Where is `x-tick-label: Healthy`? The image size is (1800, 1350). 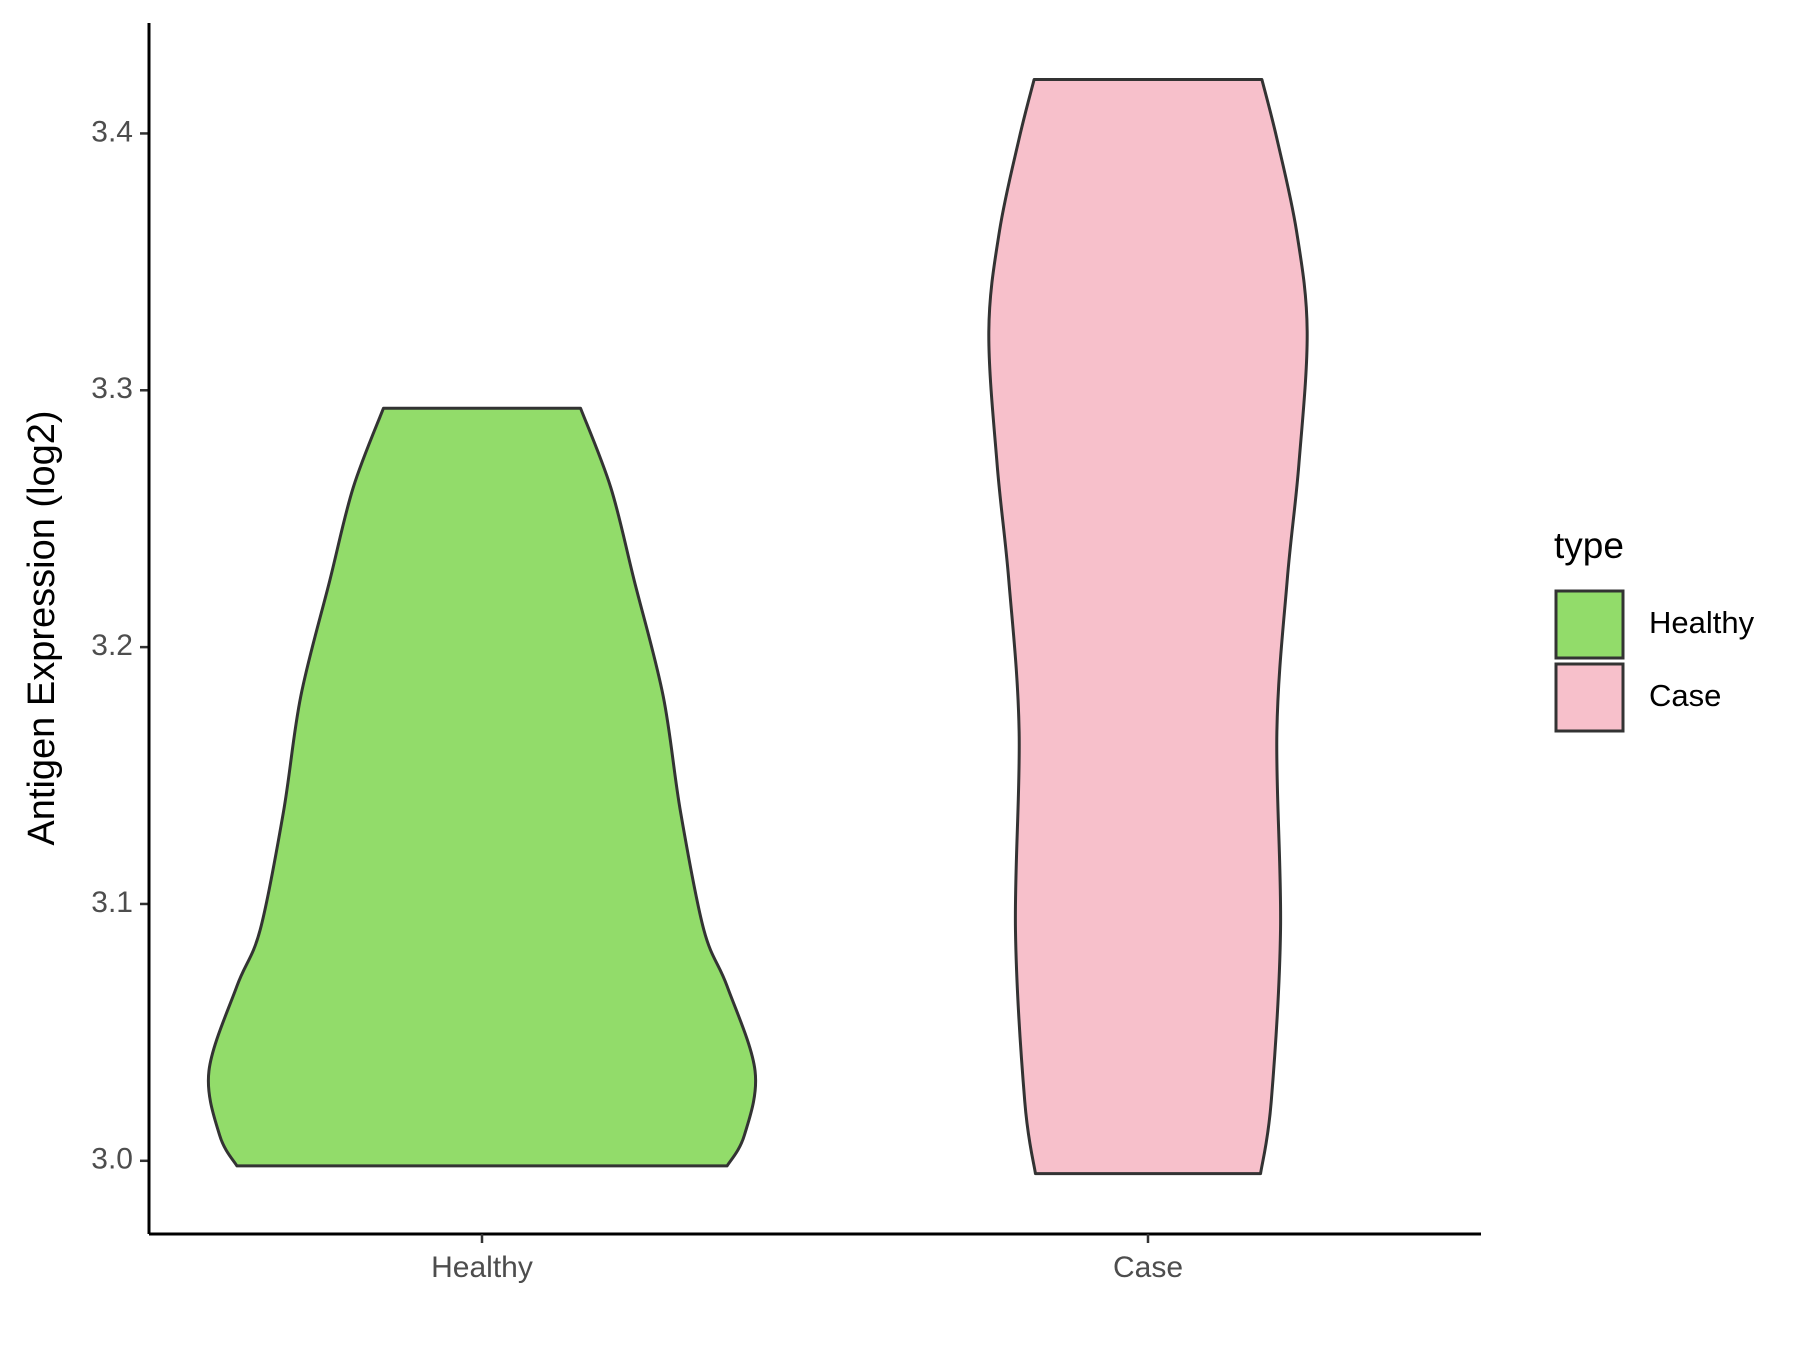 x-tick-label: Healthy is located at coordinates (482, 1267).